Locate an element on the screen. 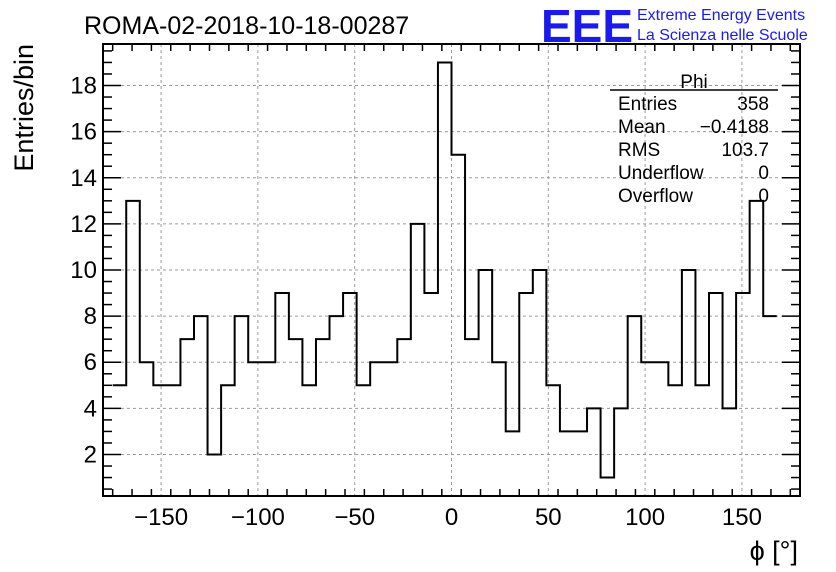 This screenshot has height=572, width=836. stats-value-rms: 103.7 is located at coordinates (745, 150).